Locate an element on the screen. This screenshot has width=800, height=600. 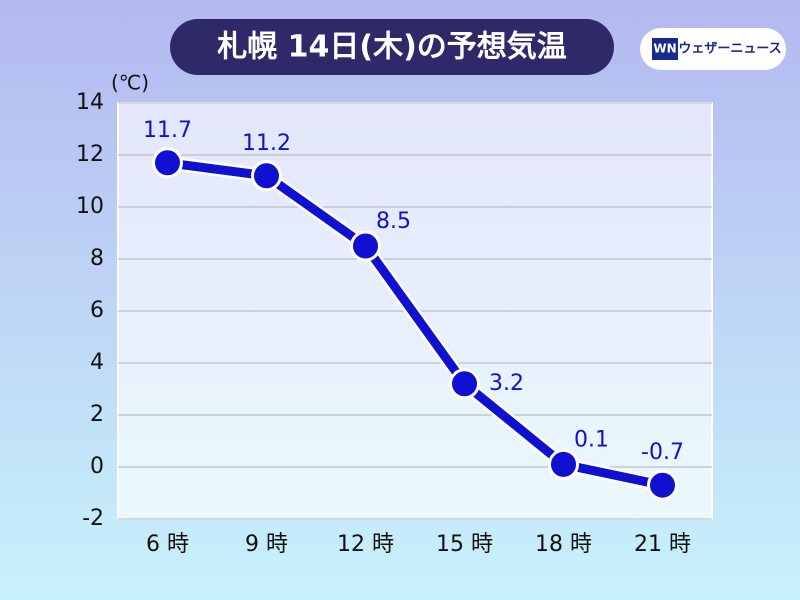
x-tick-label: 9 時 is located at coordinates (266, 544).